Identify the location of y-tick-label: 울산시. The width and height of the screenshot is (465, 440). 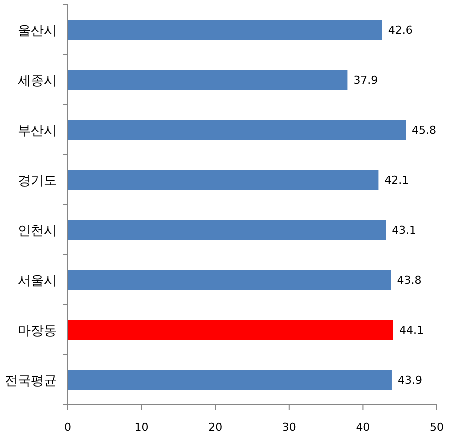
(37, 31).